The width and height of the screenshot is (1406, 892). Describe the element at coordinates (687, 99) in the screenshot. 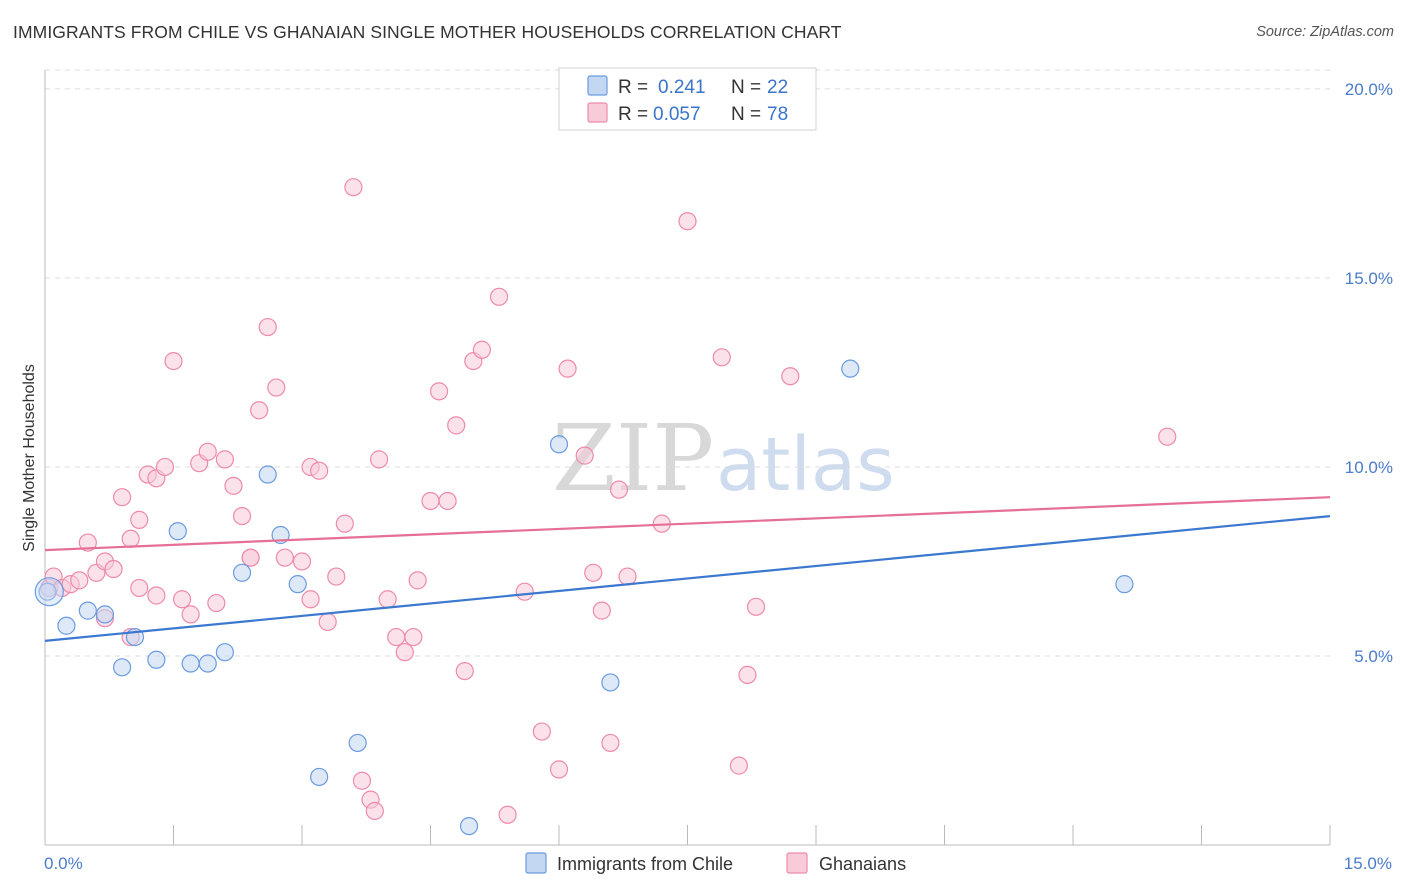

I see `legend: R = 0.241 N = 22 R = 0.057 N = 78` at that location.